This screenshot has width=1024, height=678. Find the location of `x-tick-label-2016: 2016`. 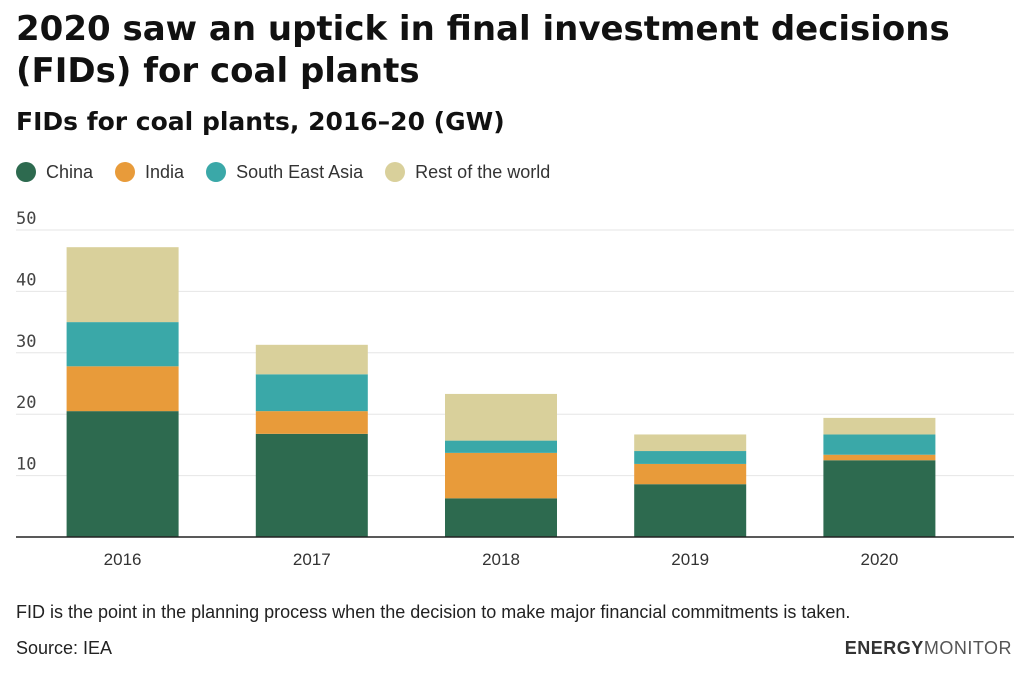

x-tick-label-2016: 2016 is located at coordinates (123, 559).